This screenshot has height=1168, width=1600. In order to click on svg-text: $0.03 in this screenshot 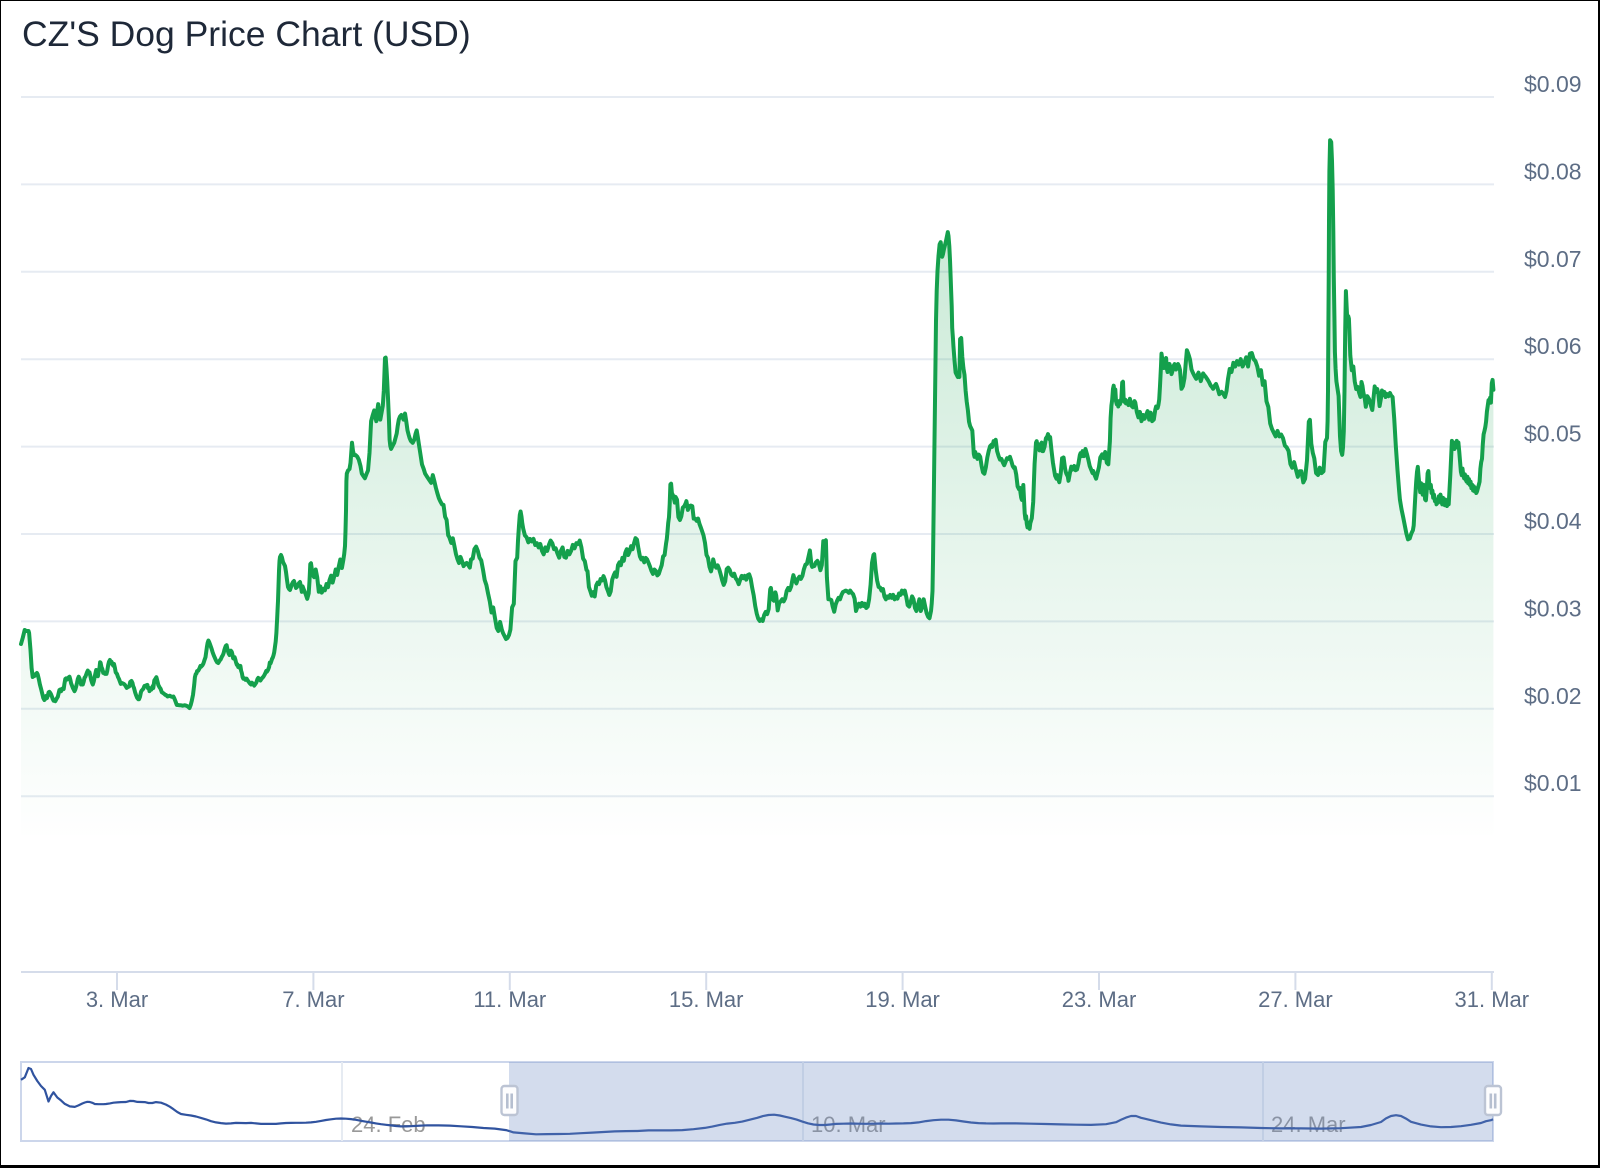, I will do `click(1553, 608)`.